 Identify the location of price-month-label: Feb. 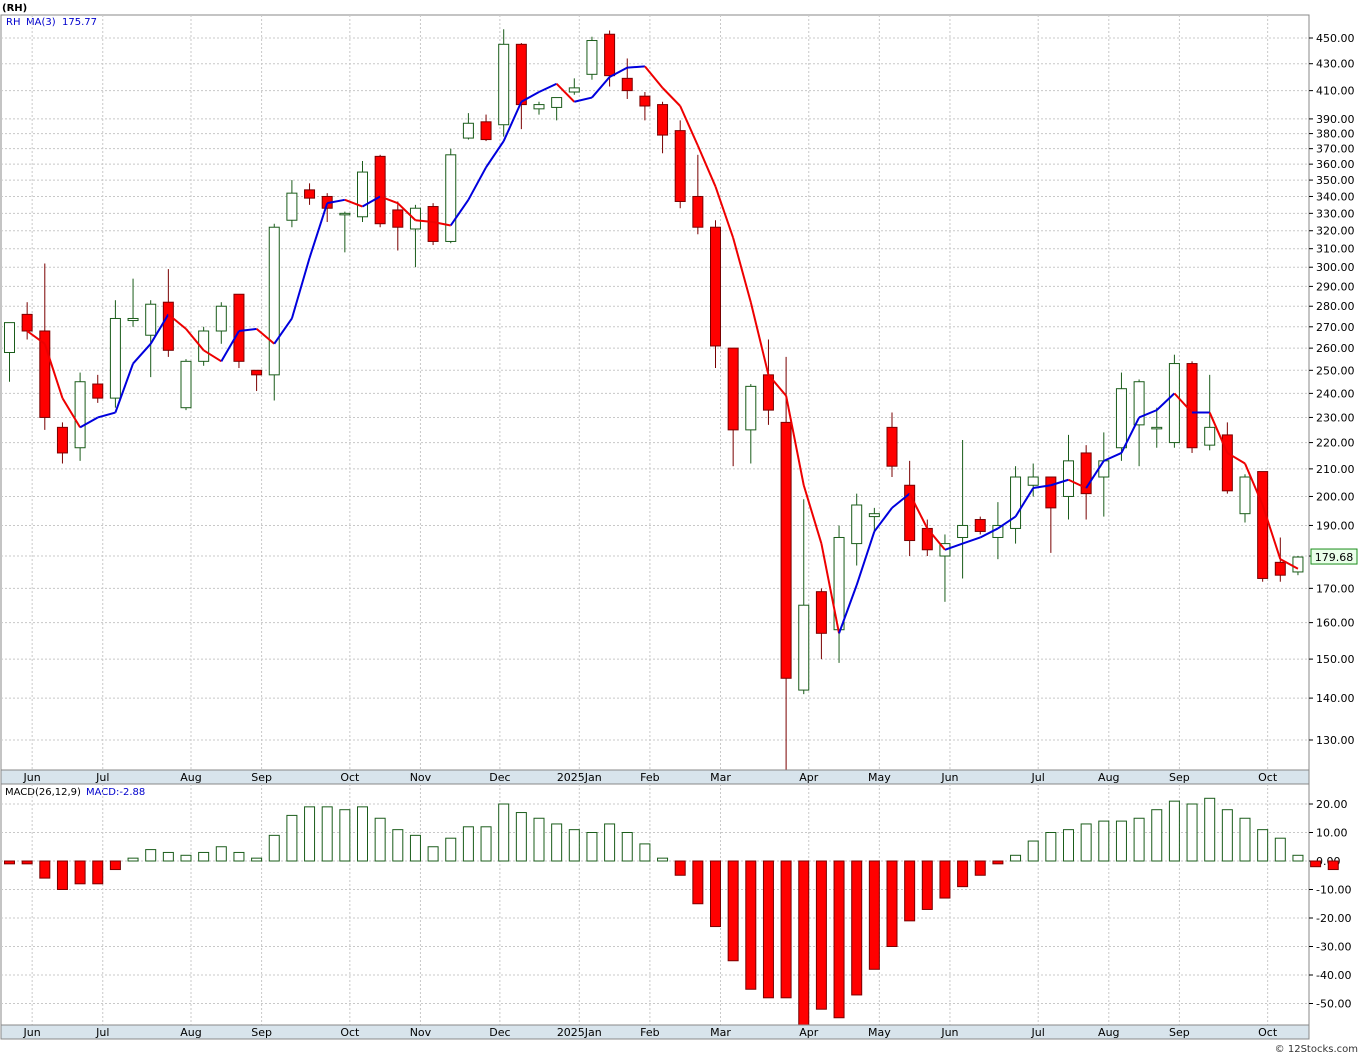
(649, 777).